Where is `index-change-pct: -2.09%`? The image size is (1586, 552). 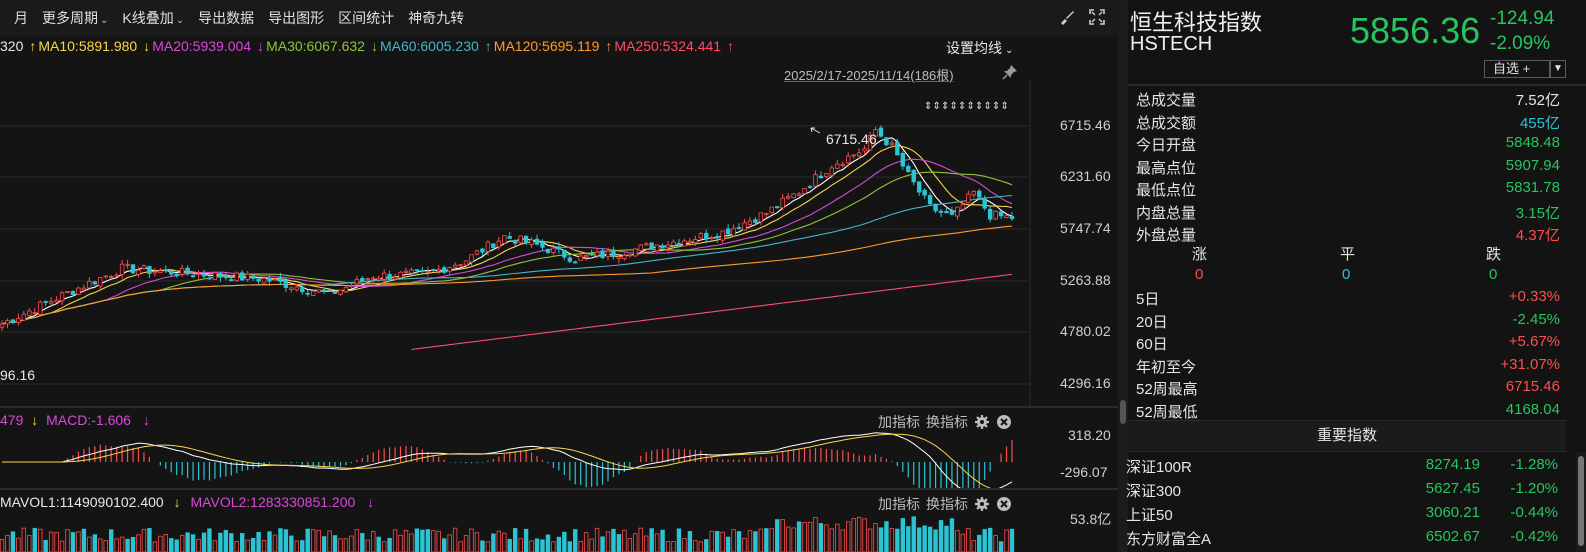 index-change-pct: -2.09% is located at coordinates (1520, 43).